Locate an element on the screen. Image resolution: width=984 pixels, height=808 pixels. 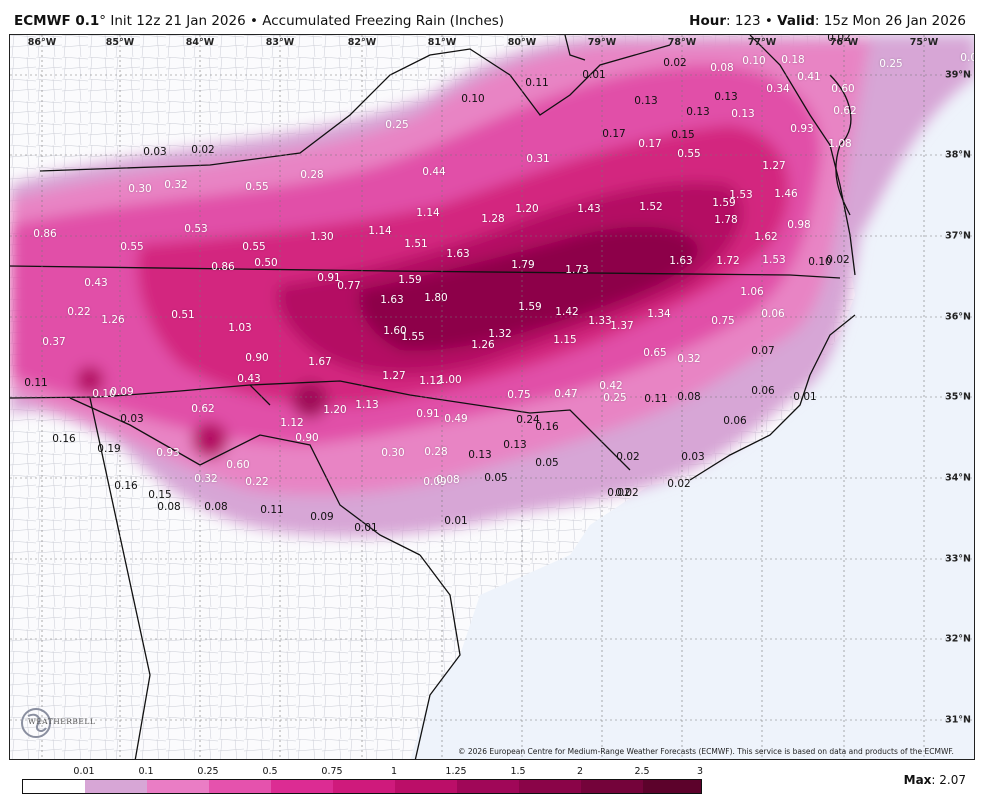
lon-label: 84°W is located at coordinates (200, 42).